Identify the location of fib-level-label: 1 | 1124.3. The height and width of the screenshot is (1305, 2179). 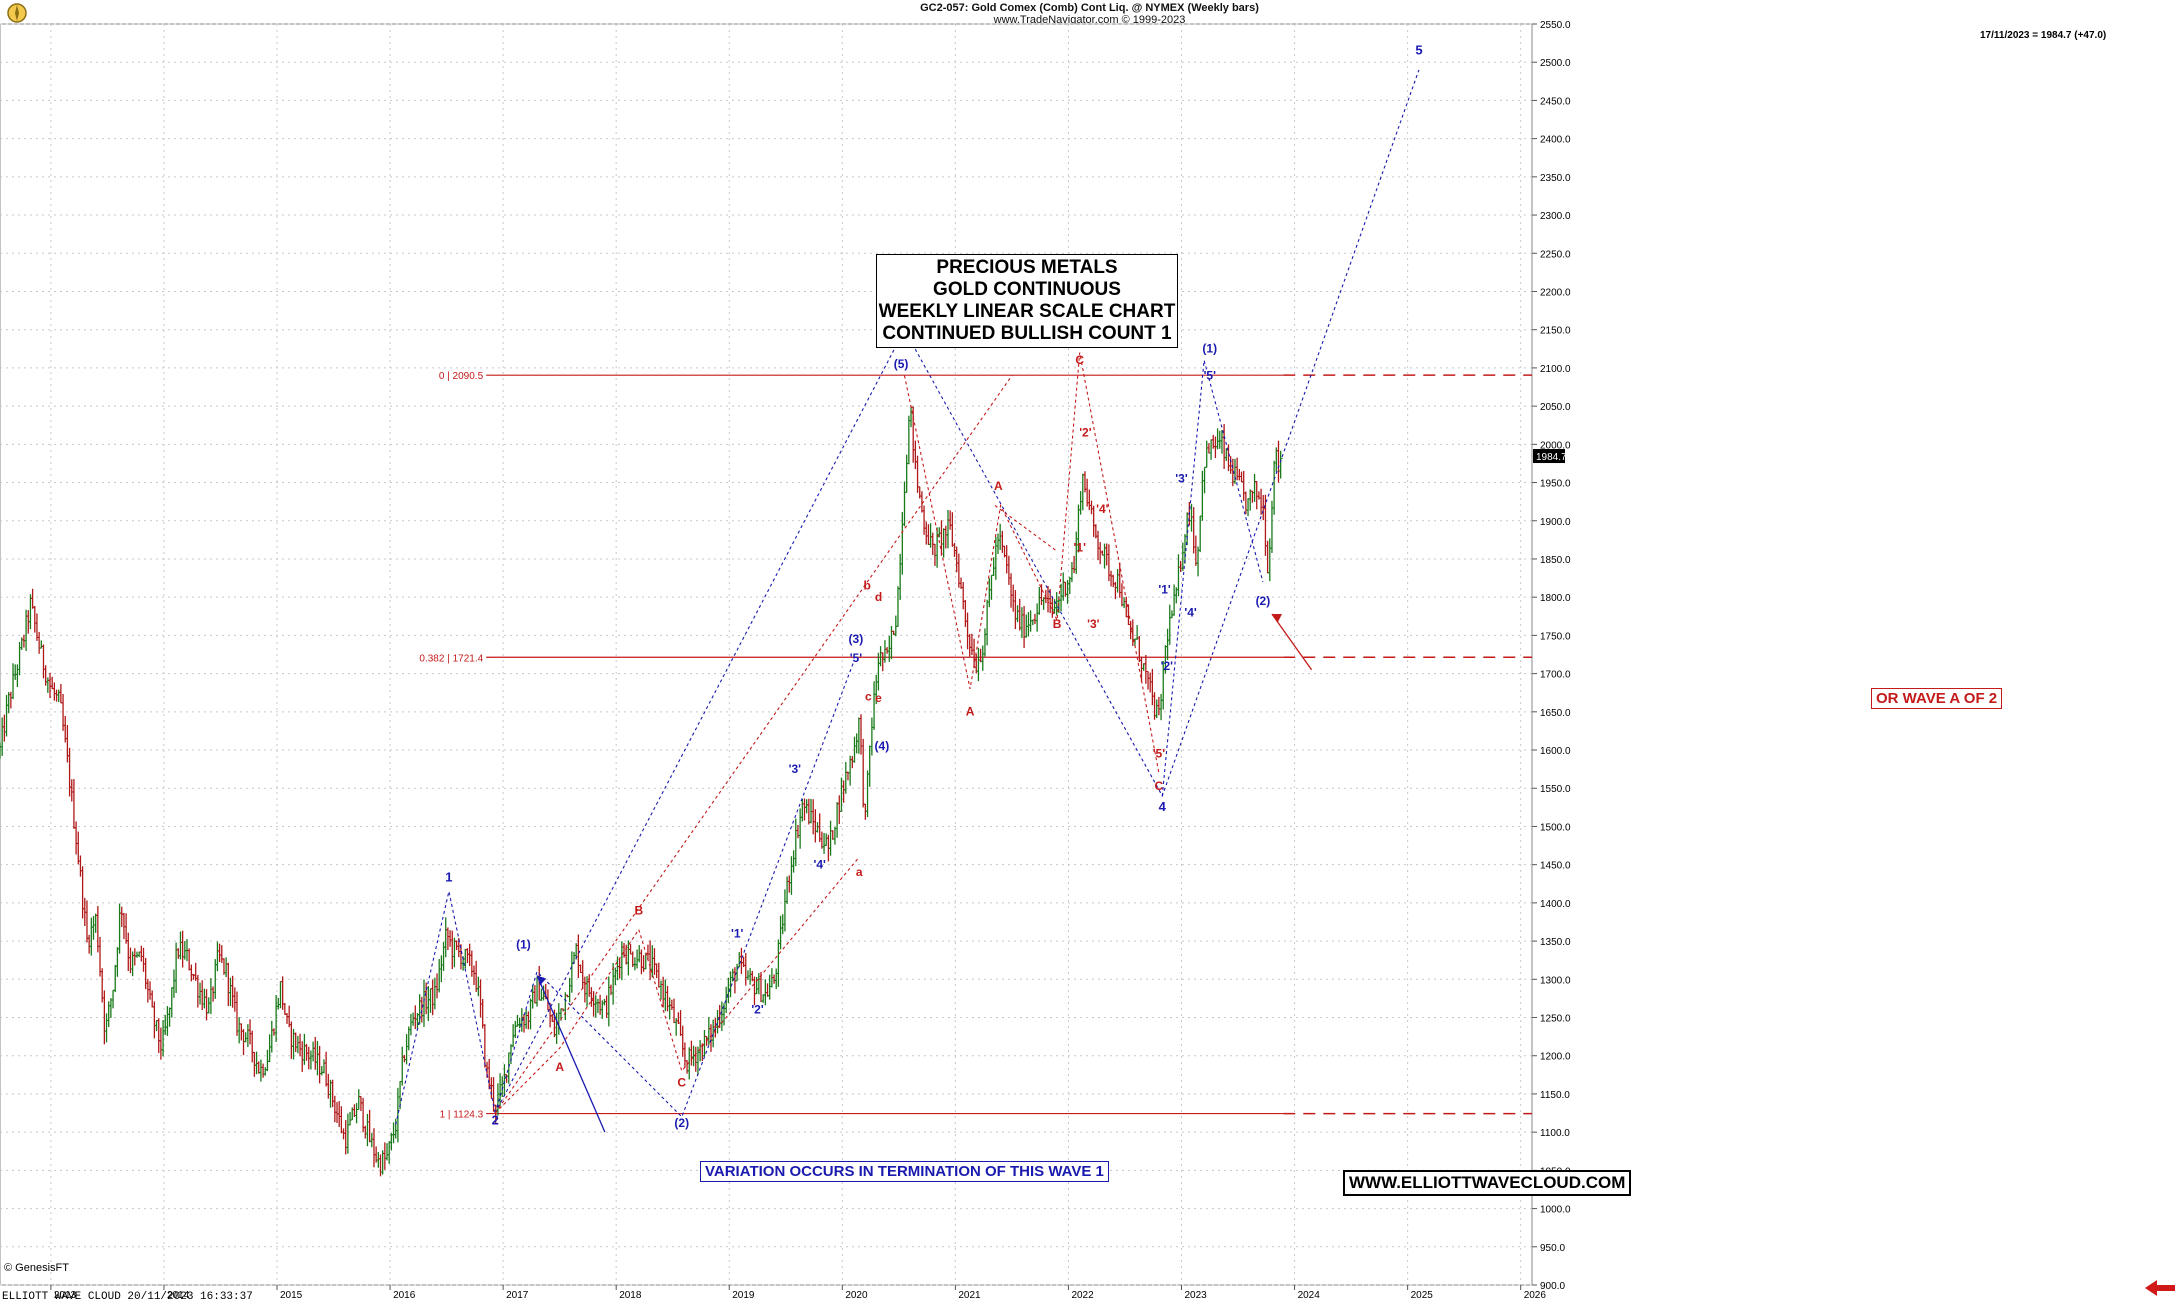
(462, 1115).